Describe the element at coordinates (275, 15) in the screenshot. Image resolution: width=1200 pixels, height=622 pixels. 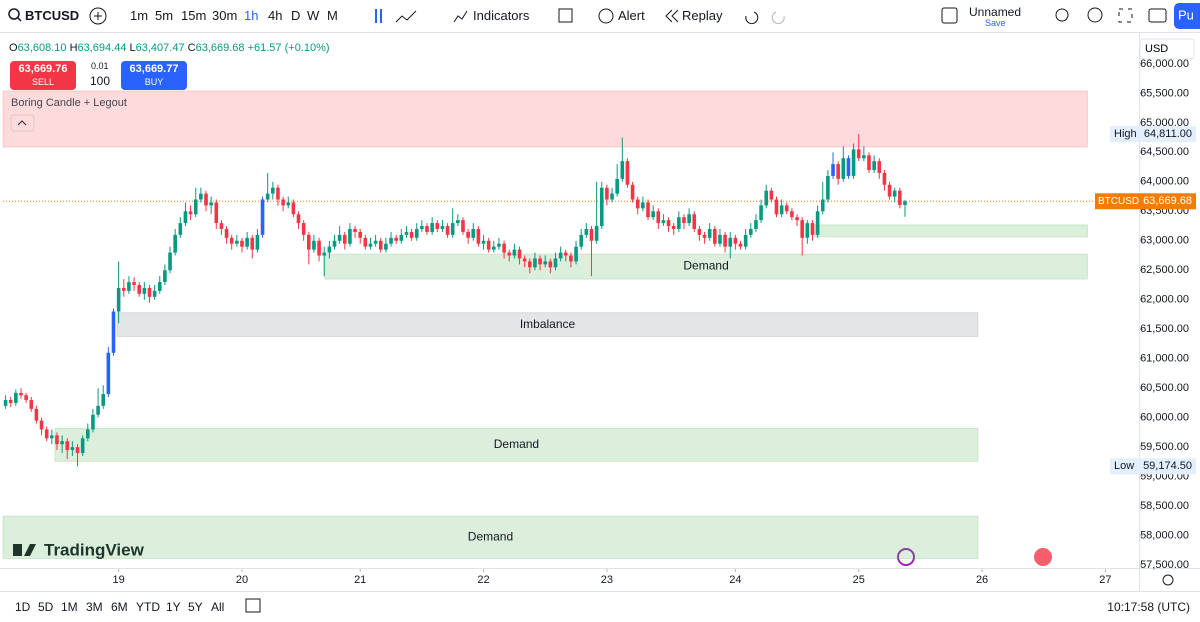
I see `interval-button: 4h` at that location.